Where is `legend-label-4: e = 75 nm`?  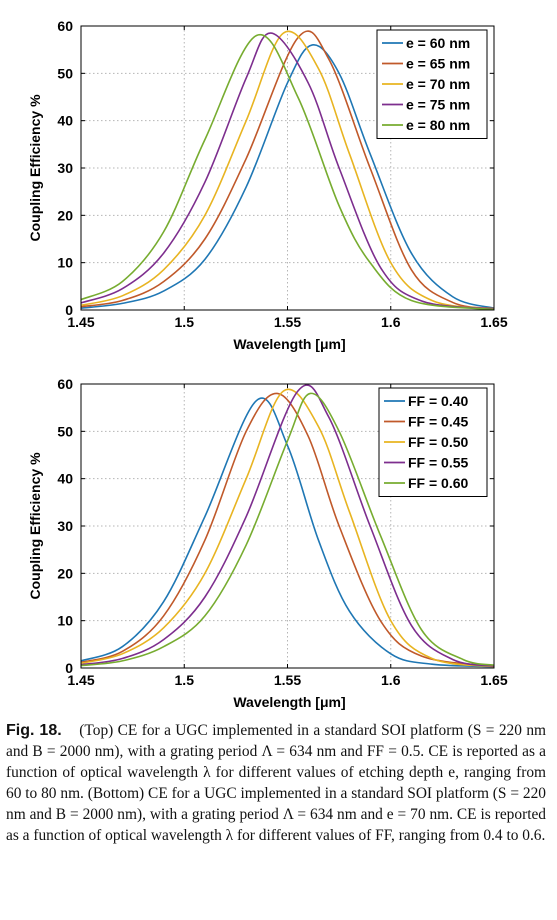
legend-label-4: e = 75 nm is located at coordinates (438, 105).